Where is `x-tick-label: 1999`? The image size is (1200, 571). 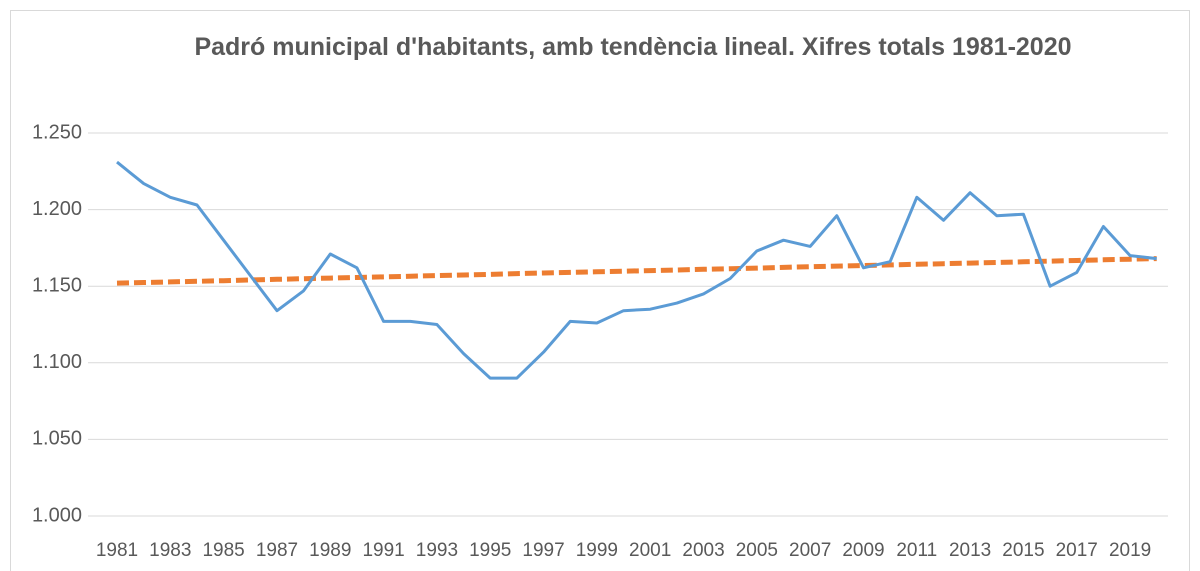
x-tick-label: 1999 is located at coordinates (597, 550).